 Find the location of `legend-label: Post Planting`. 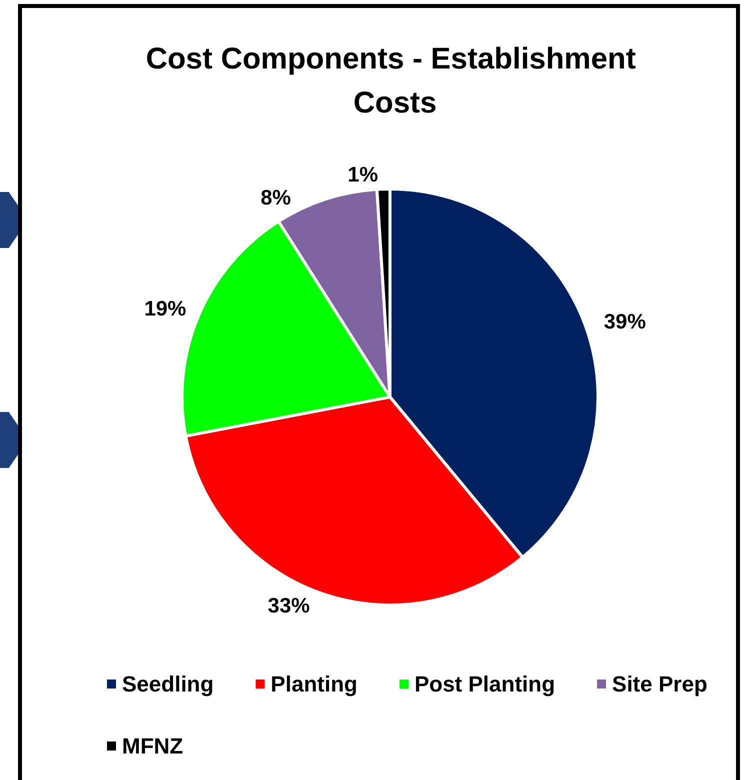

legend-label: Post Planting is located at coordinates (485, 684).